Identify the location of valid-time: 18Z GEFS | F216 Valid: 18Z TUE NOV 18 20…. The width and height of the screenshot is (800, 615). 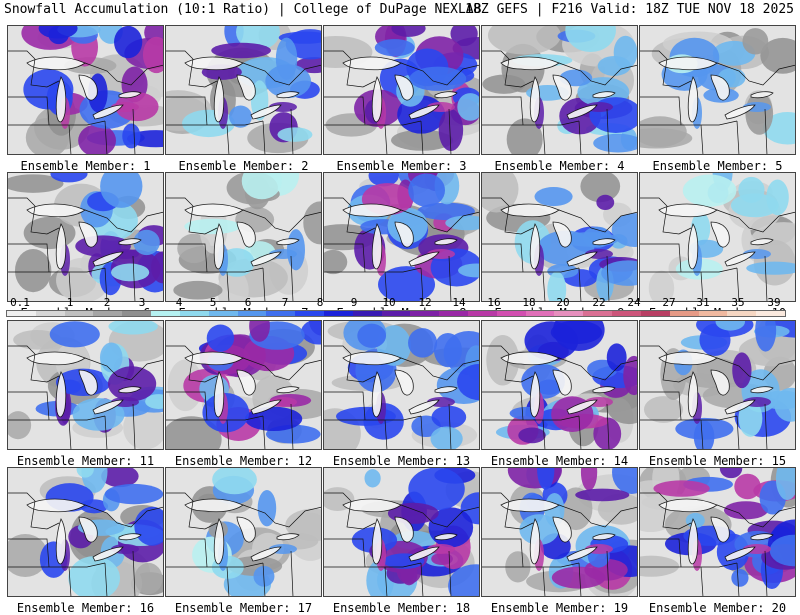
(629, 9).